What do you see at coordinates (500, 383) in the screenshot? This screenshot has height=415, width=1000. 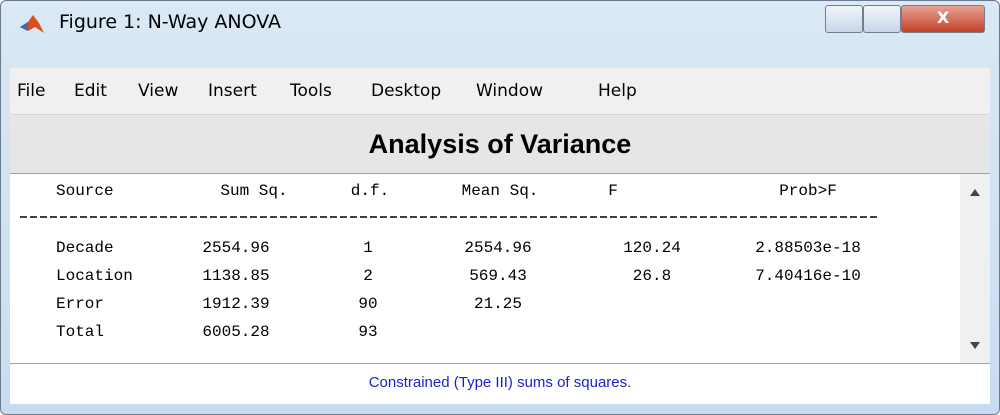 I see `footnote: Constrained (Type III) sums of squares.` at bounding box center [500, 383].